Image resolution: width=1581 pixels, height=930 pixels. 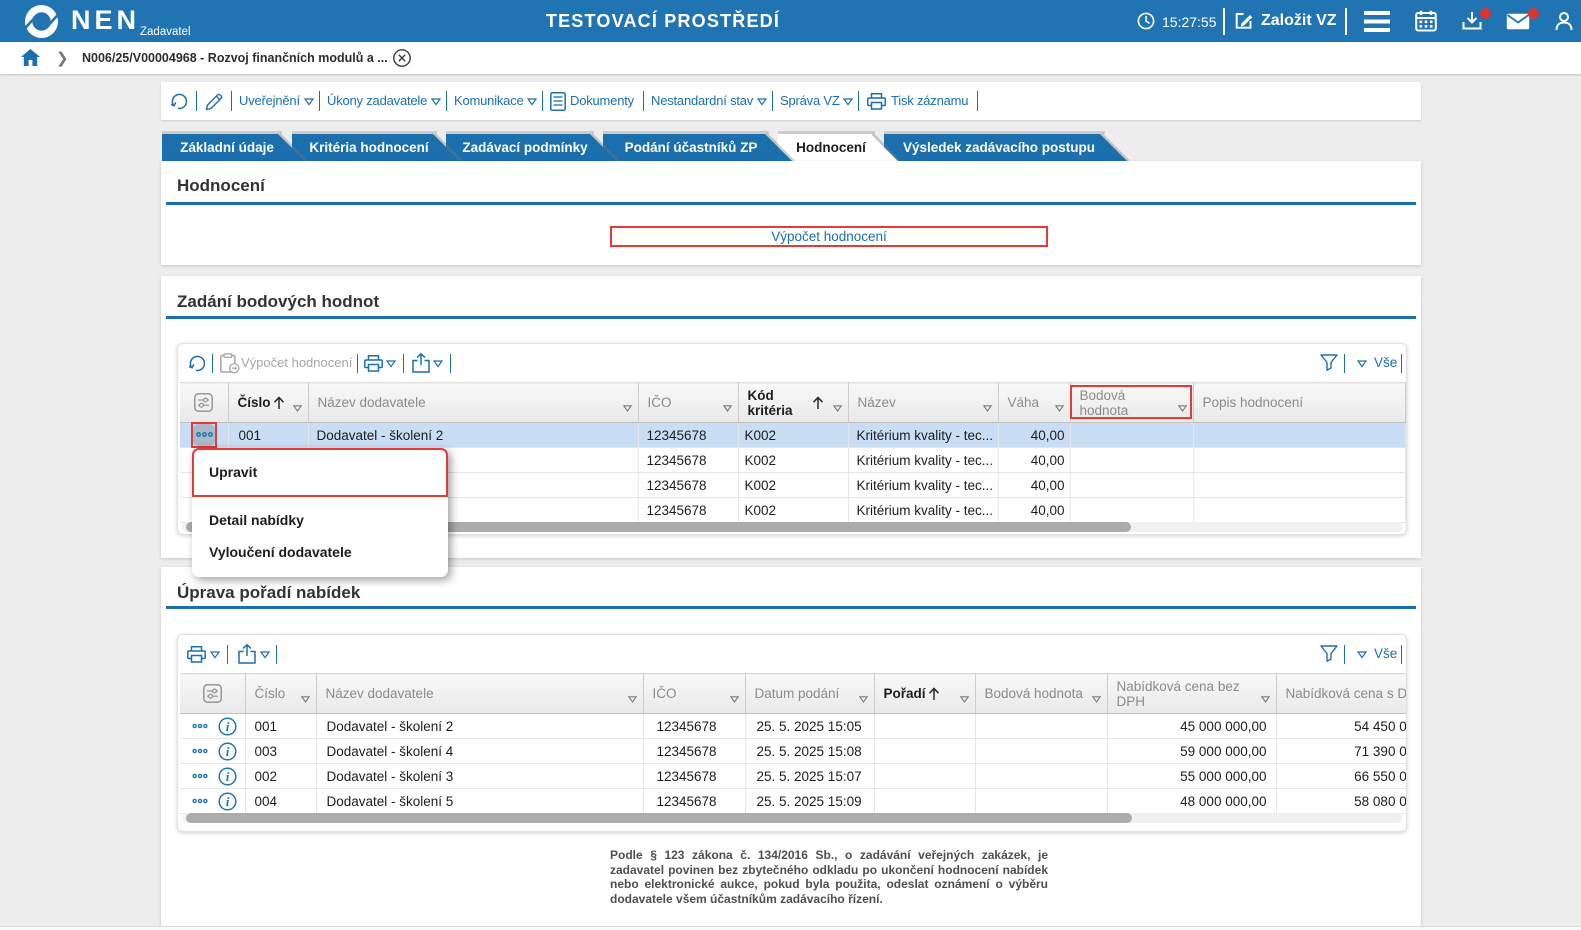 What do you see at coordinates (525, 147) in the screenshot?
I see `svg-text: Zadávací podmínky` at bounding box center [525, 147].